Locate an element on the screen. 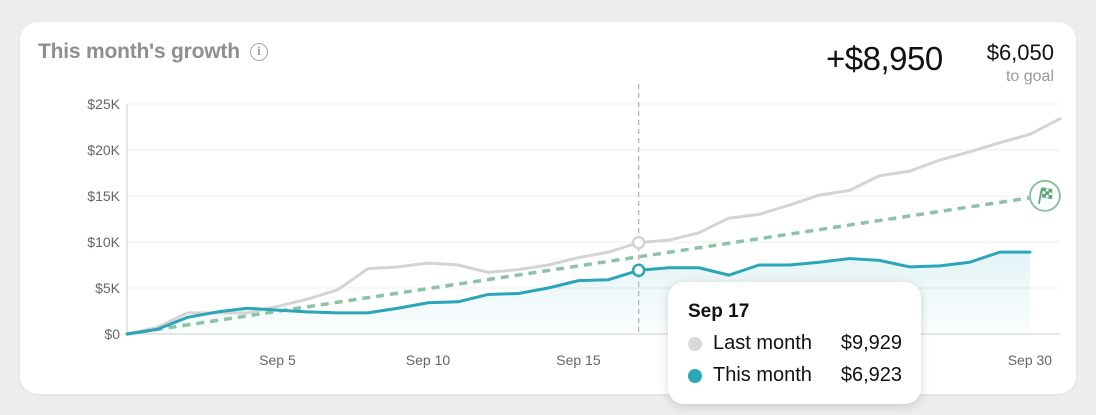  y-tick-label: $5K is located at coordinates (108, 288).